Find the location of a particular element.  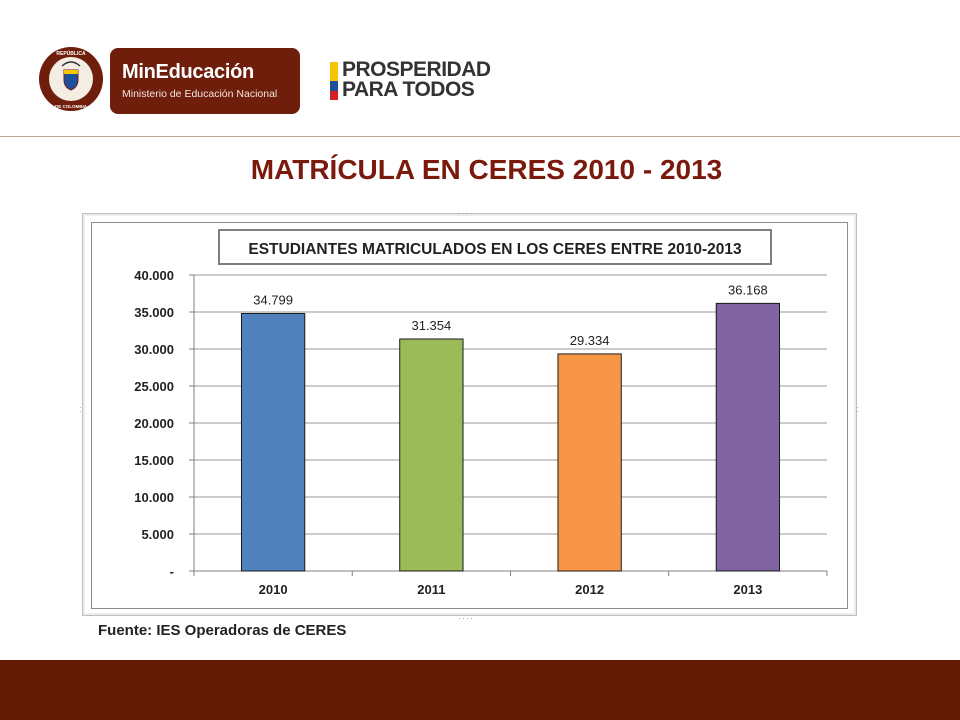

slogan-line-2: PARA TODOS is located at coordinates (408, 89).